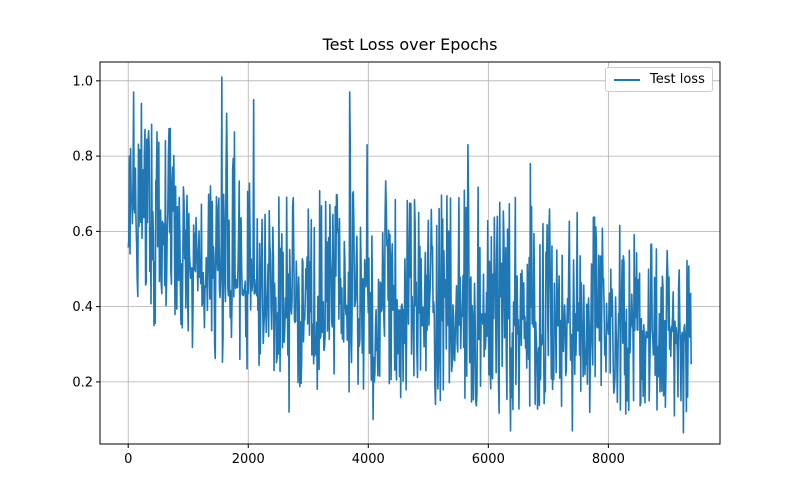  Describe the element at coordinates (82, 382) in the screenshot. I see `y-tick-label: 0.2` at that location.